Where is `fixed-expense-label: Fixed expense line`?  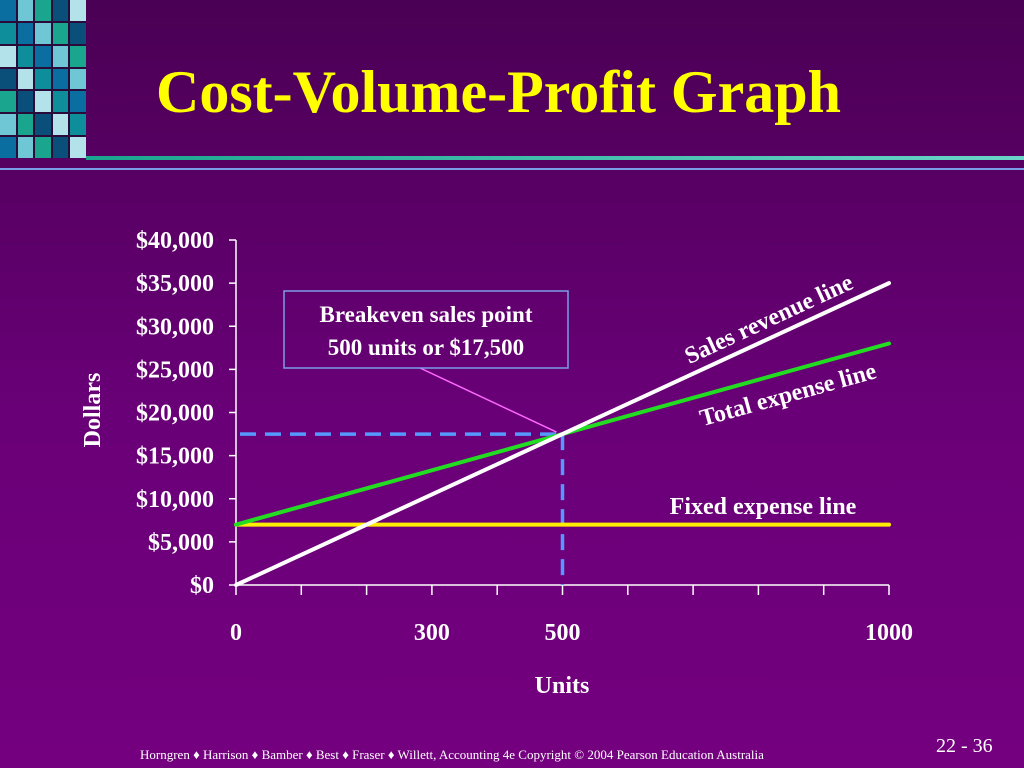 fixed-expense-label: Fixed expense line is located at coordinates (763, 507).